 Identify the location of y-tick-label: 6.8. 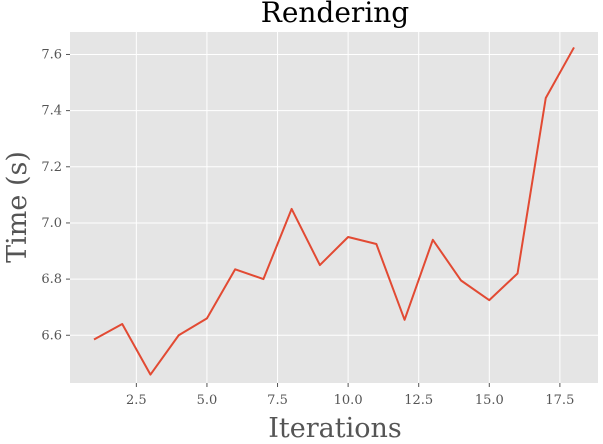
(51, 279).